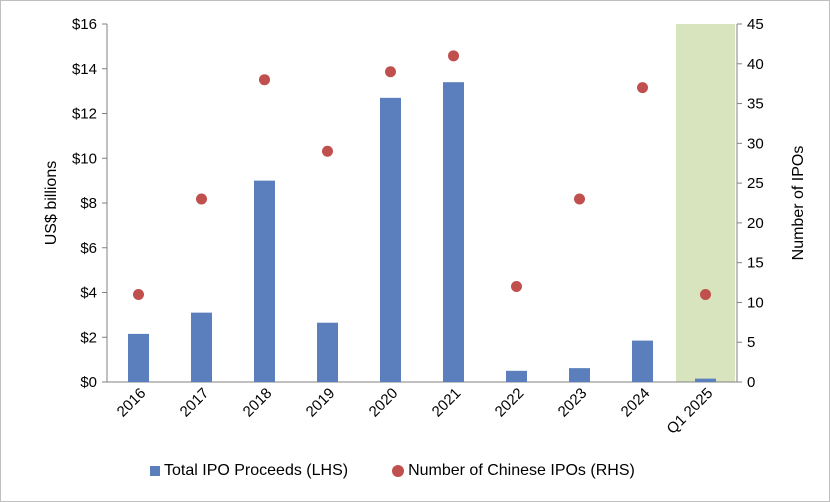 The image size is (830, 502). What do you see at coordinates (88, 203) in the screenshot?
I see `left-tick-label: $8` at bounding box center [88, 203].